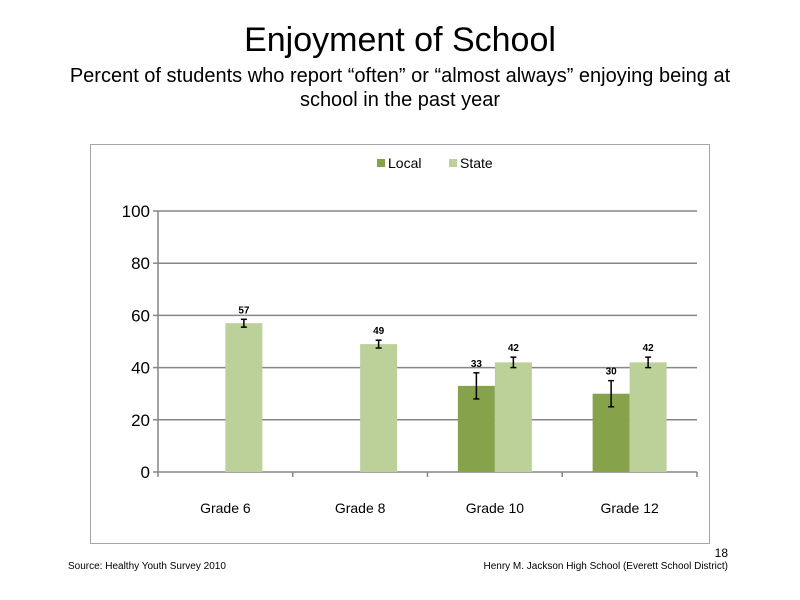 This screenshot has width=800, height=600. What do you see at coordinates (453, 163) in the screenshot?
I see `legend-swatch-state` at bounding box center [453, 163].